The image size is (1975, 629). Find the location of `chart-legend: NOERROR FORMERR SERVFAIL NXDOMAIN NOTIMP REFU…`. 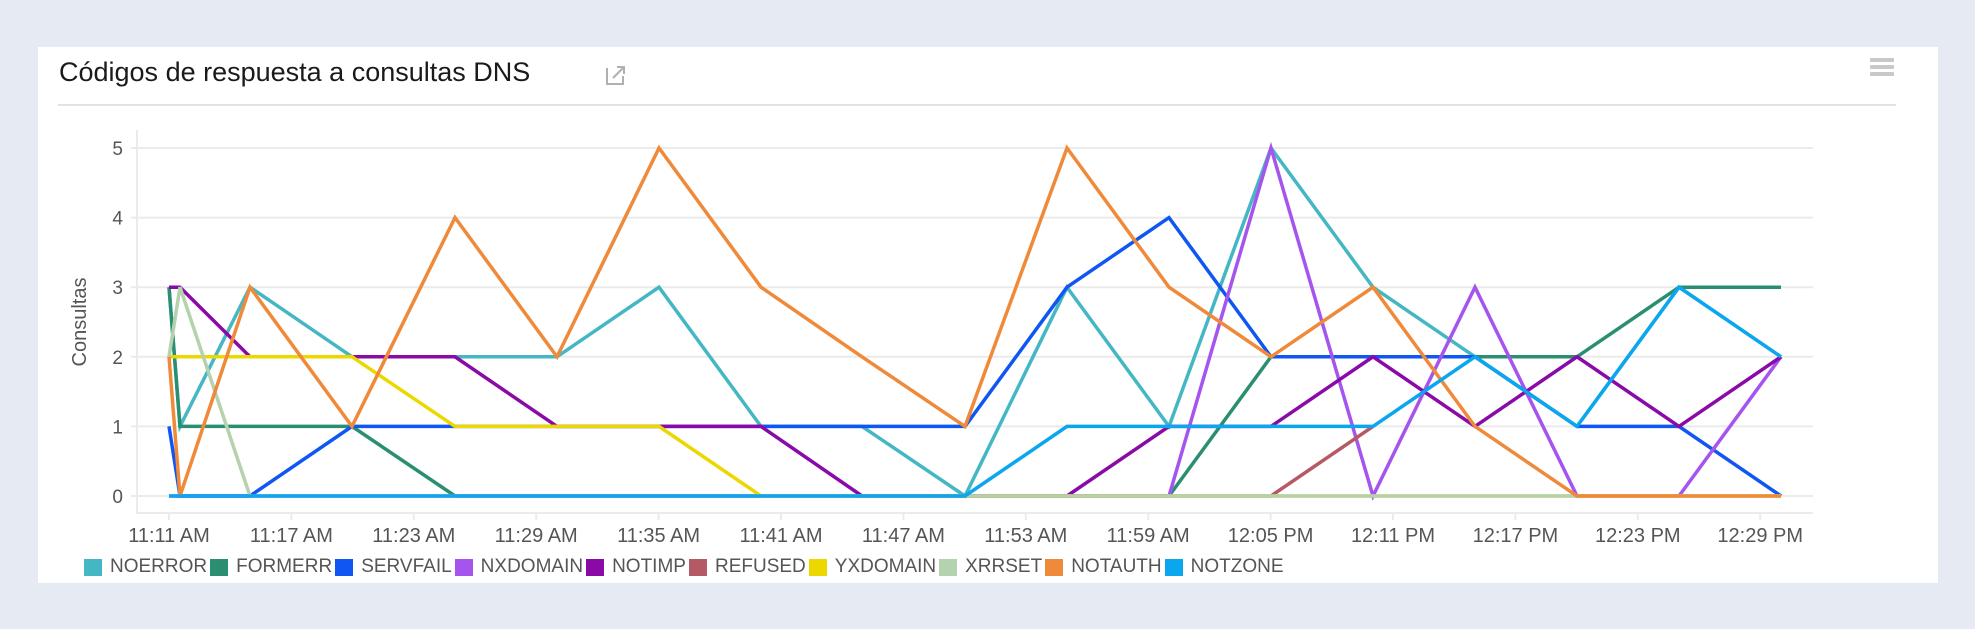

chart-legend: NOERROR FORMERR SERVFAIL NXDOMAIN NOTIMP REFU… is located at coordinates (685, 567).